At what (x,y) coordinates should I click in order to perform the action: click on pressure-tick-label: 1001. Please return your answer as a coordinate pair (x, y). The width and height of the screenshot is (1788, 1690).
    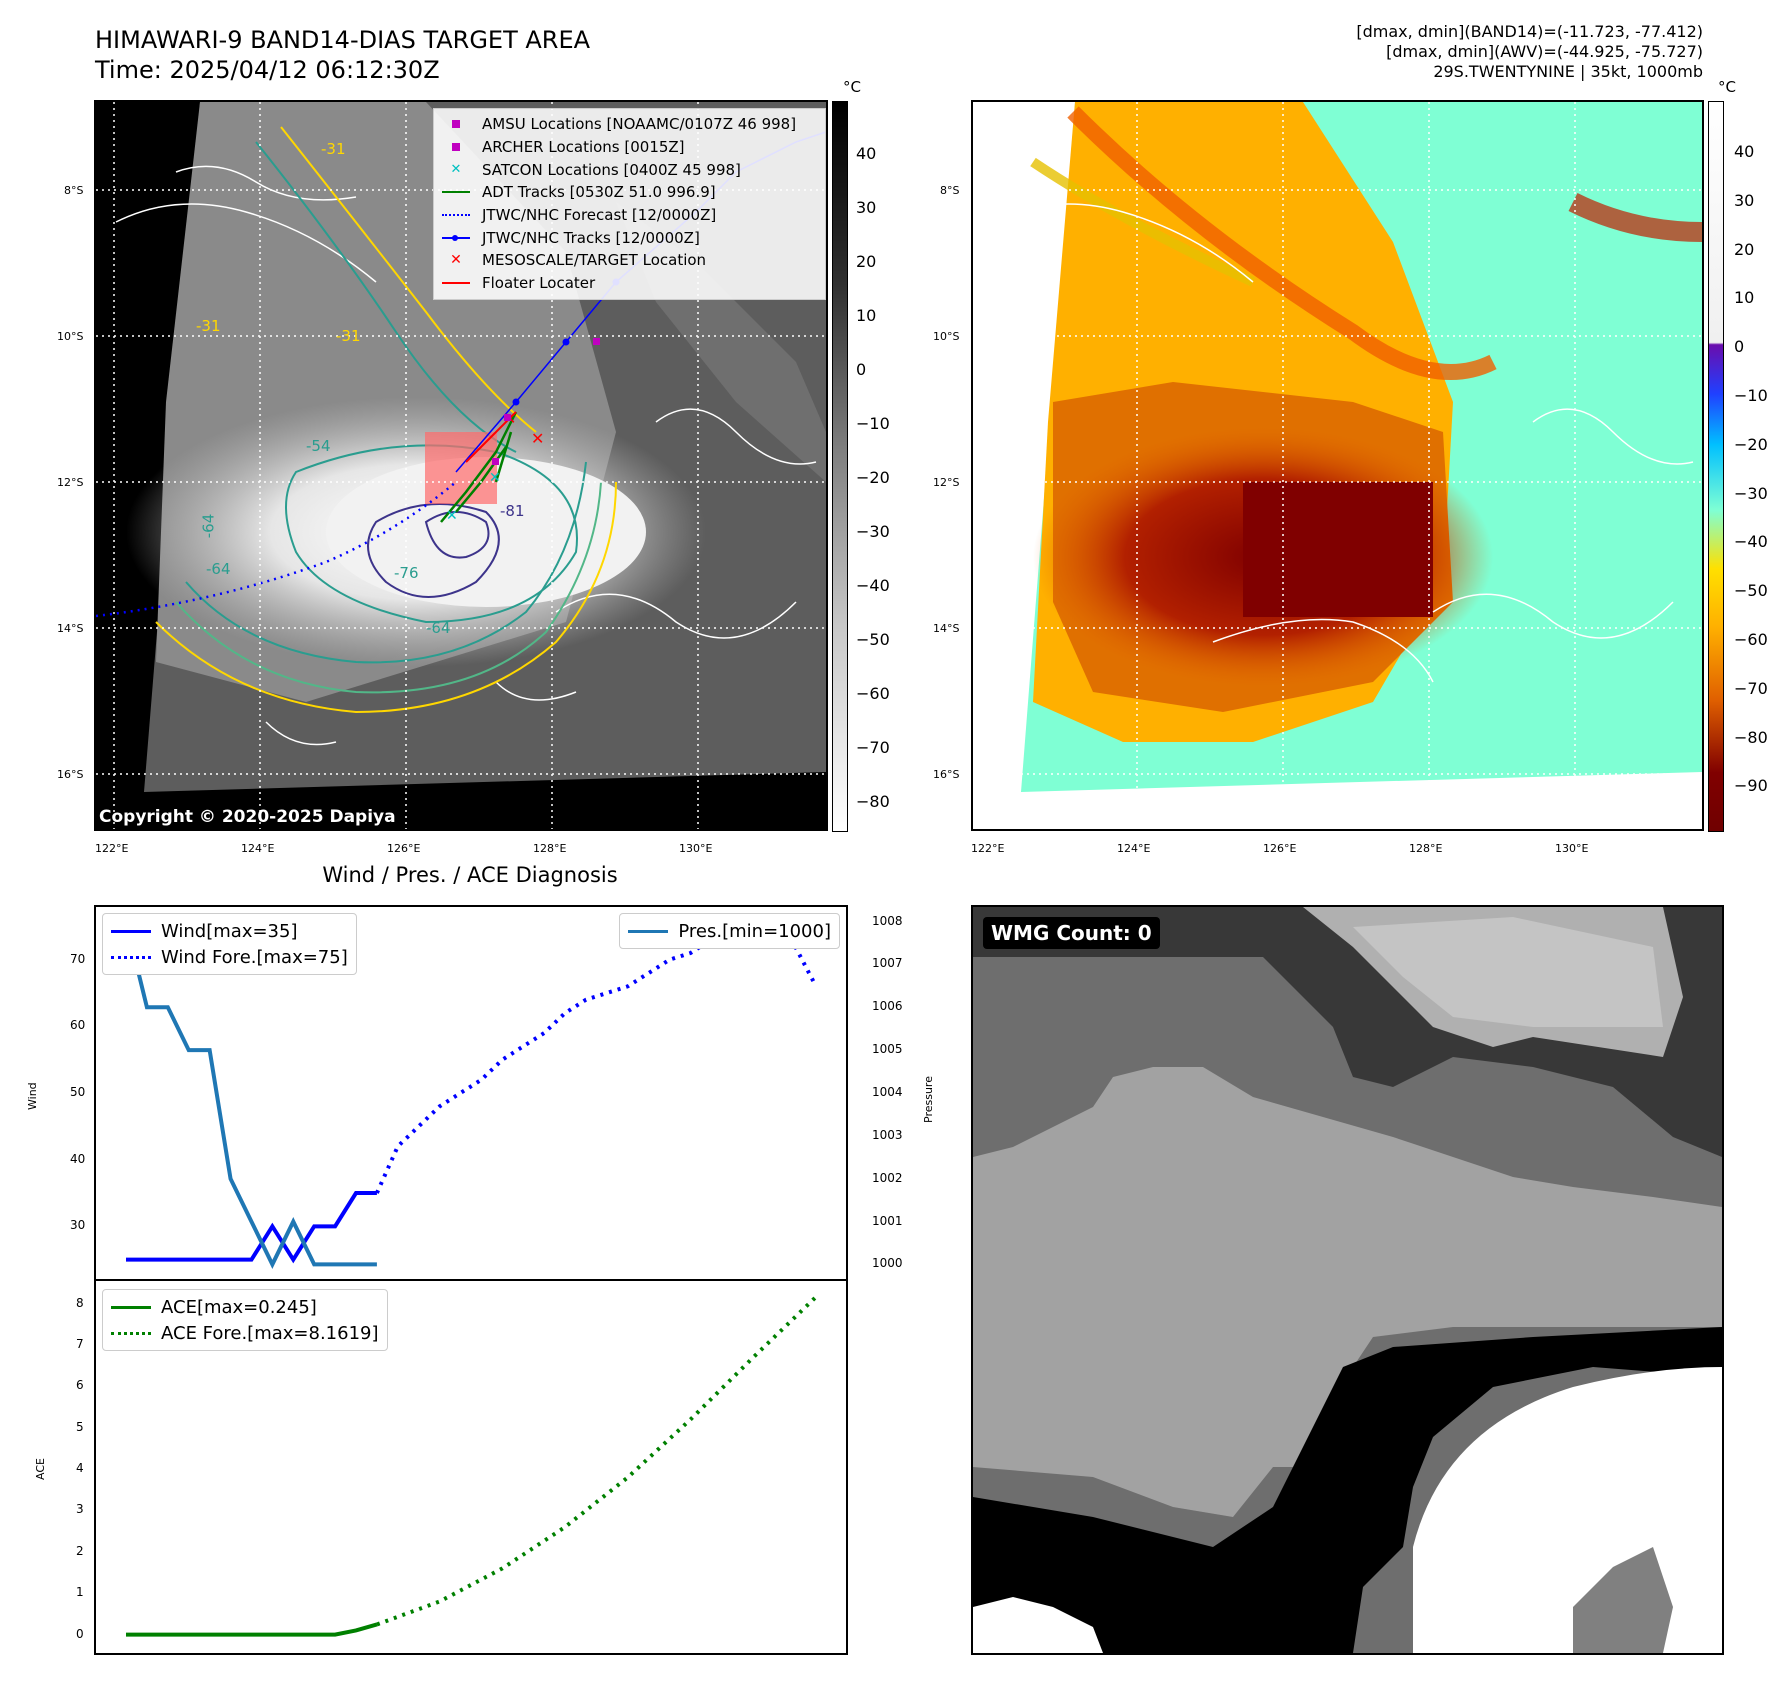
    Looking at the image, I should click on (887, 1220).